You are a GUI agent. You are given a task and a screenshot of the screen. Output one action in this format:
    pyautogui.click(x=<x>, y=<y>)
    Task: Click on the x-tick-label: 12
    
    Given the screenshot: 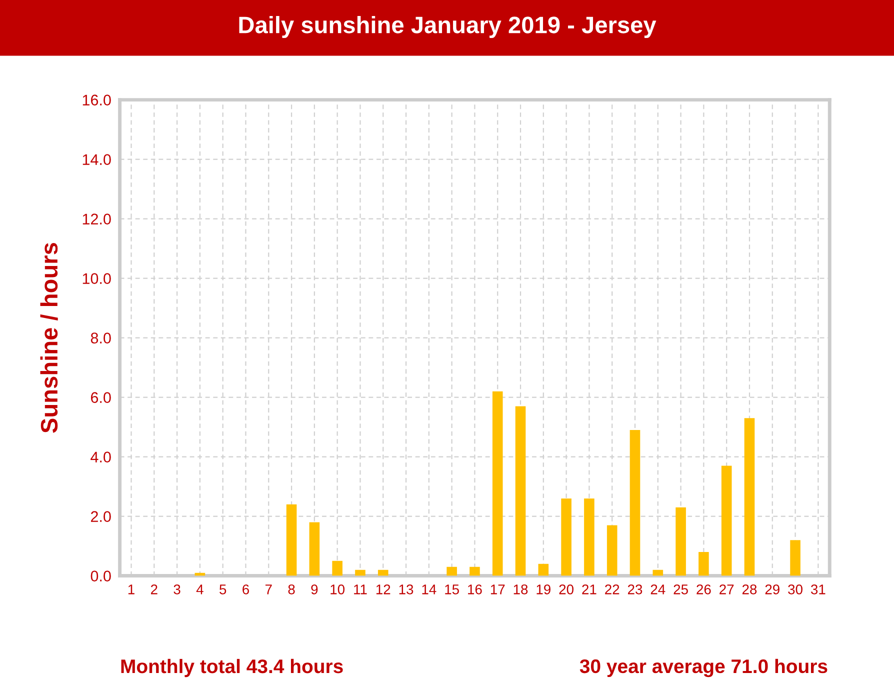 What is the action you would take?
    pyautogui.click(x=383, y=589)
    